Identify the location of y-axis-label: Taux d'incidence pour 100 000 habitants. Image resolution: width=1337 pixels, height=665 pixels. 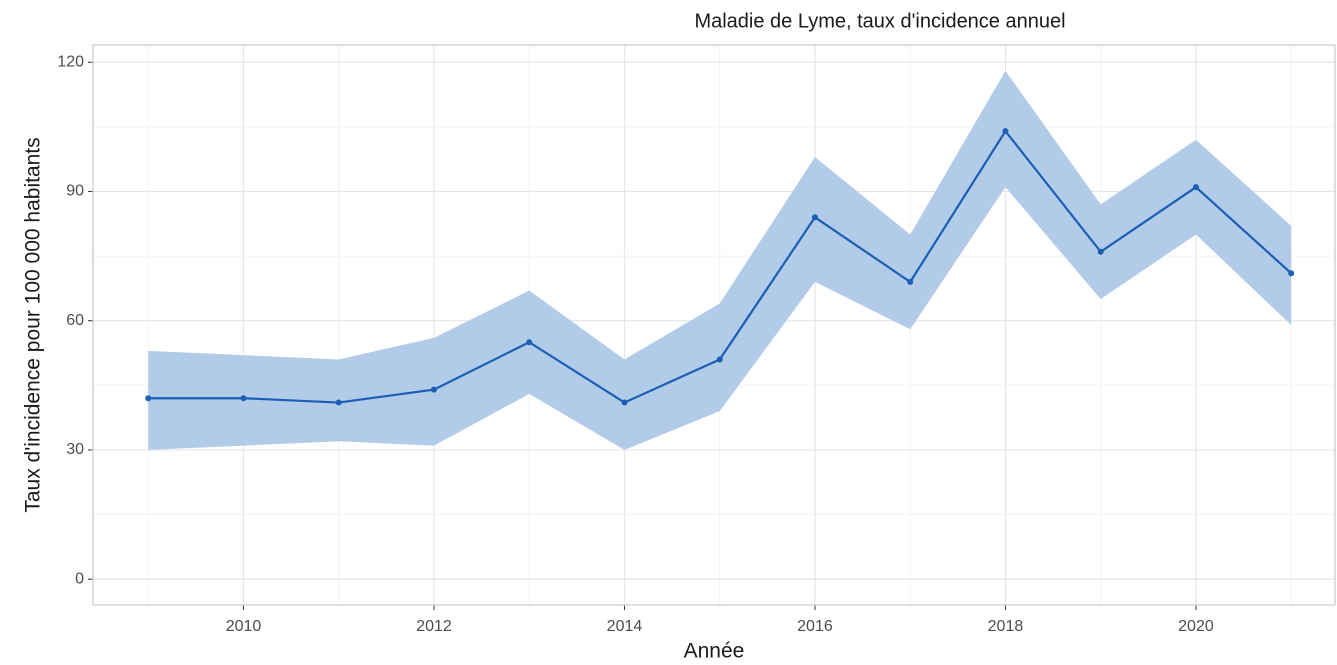
(33, 324).